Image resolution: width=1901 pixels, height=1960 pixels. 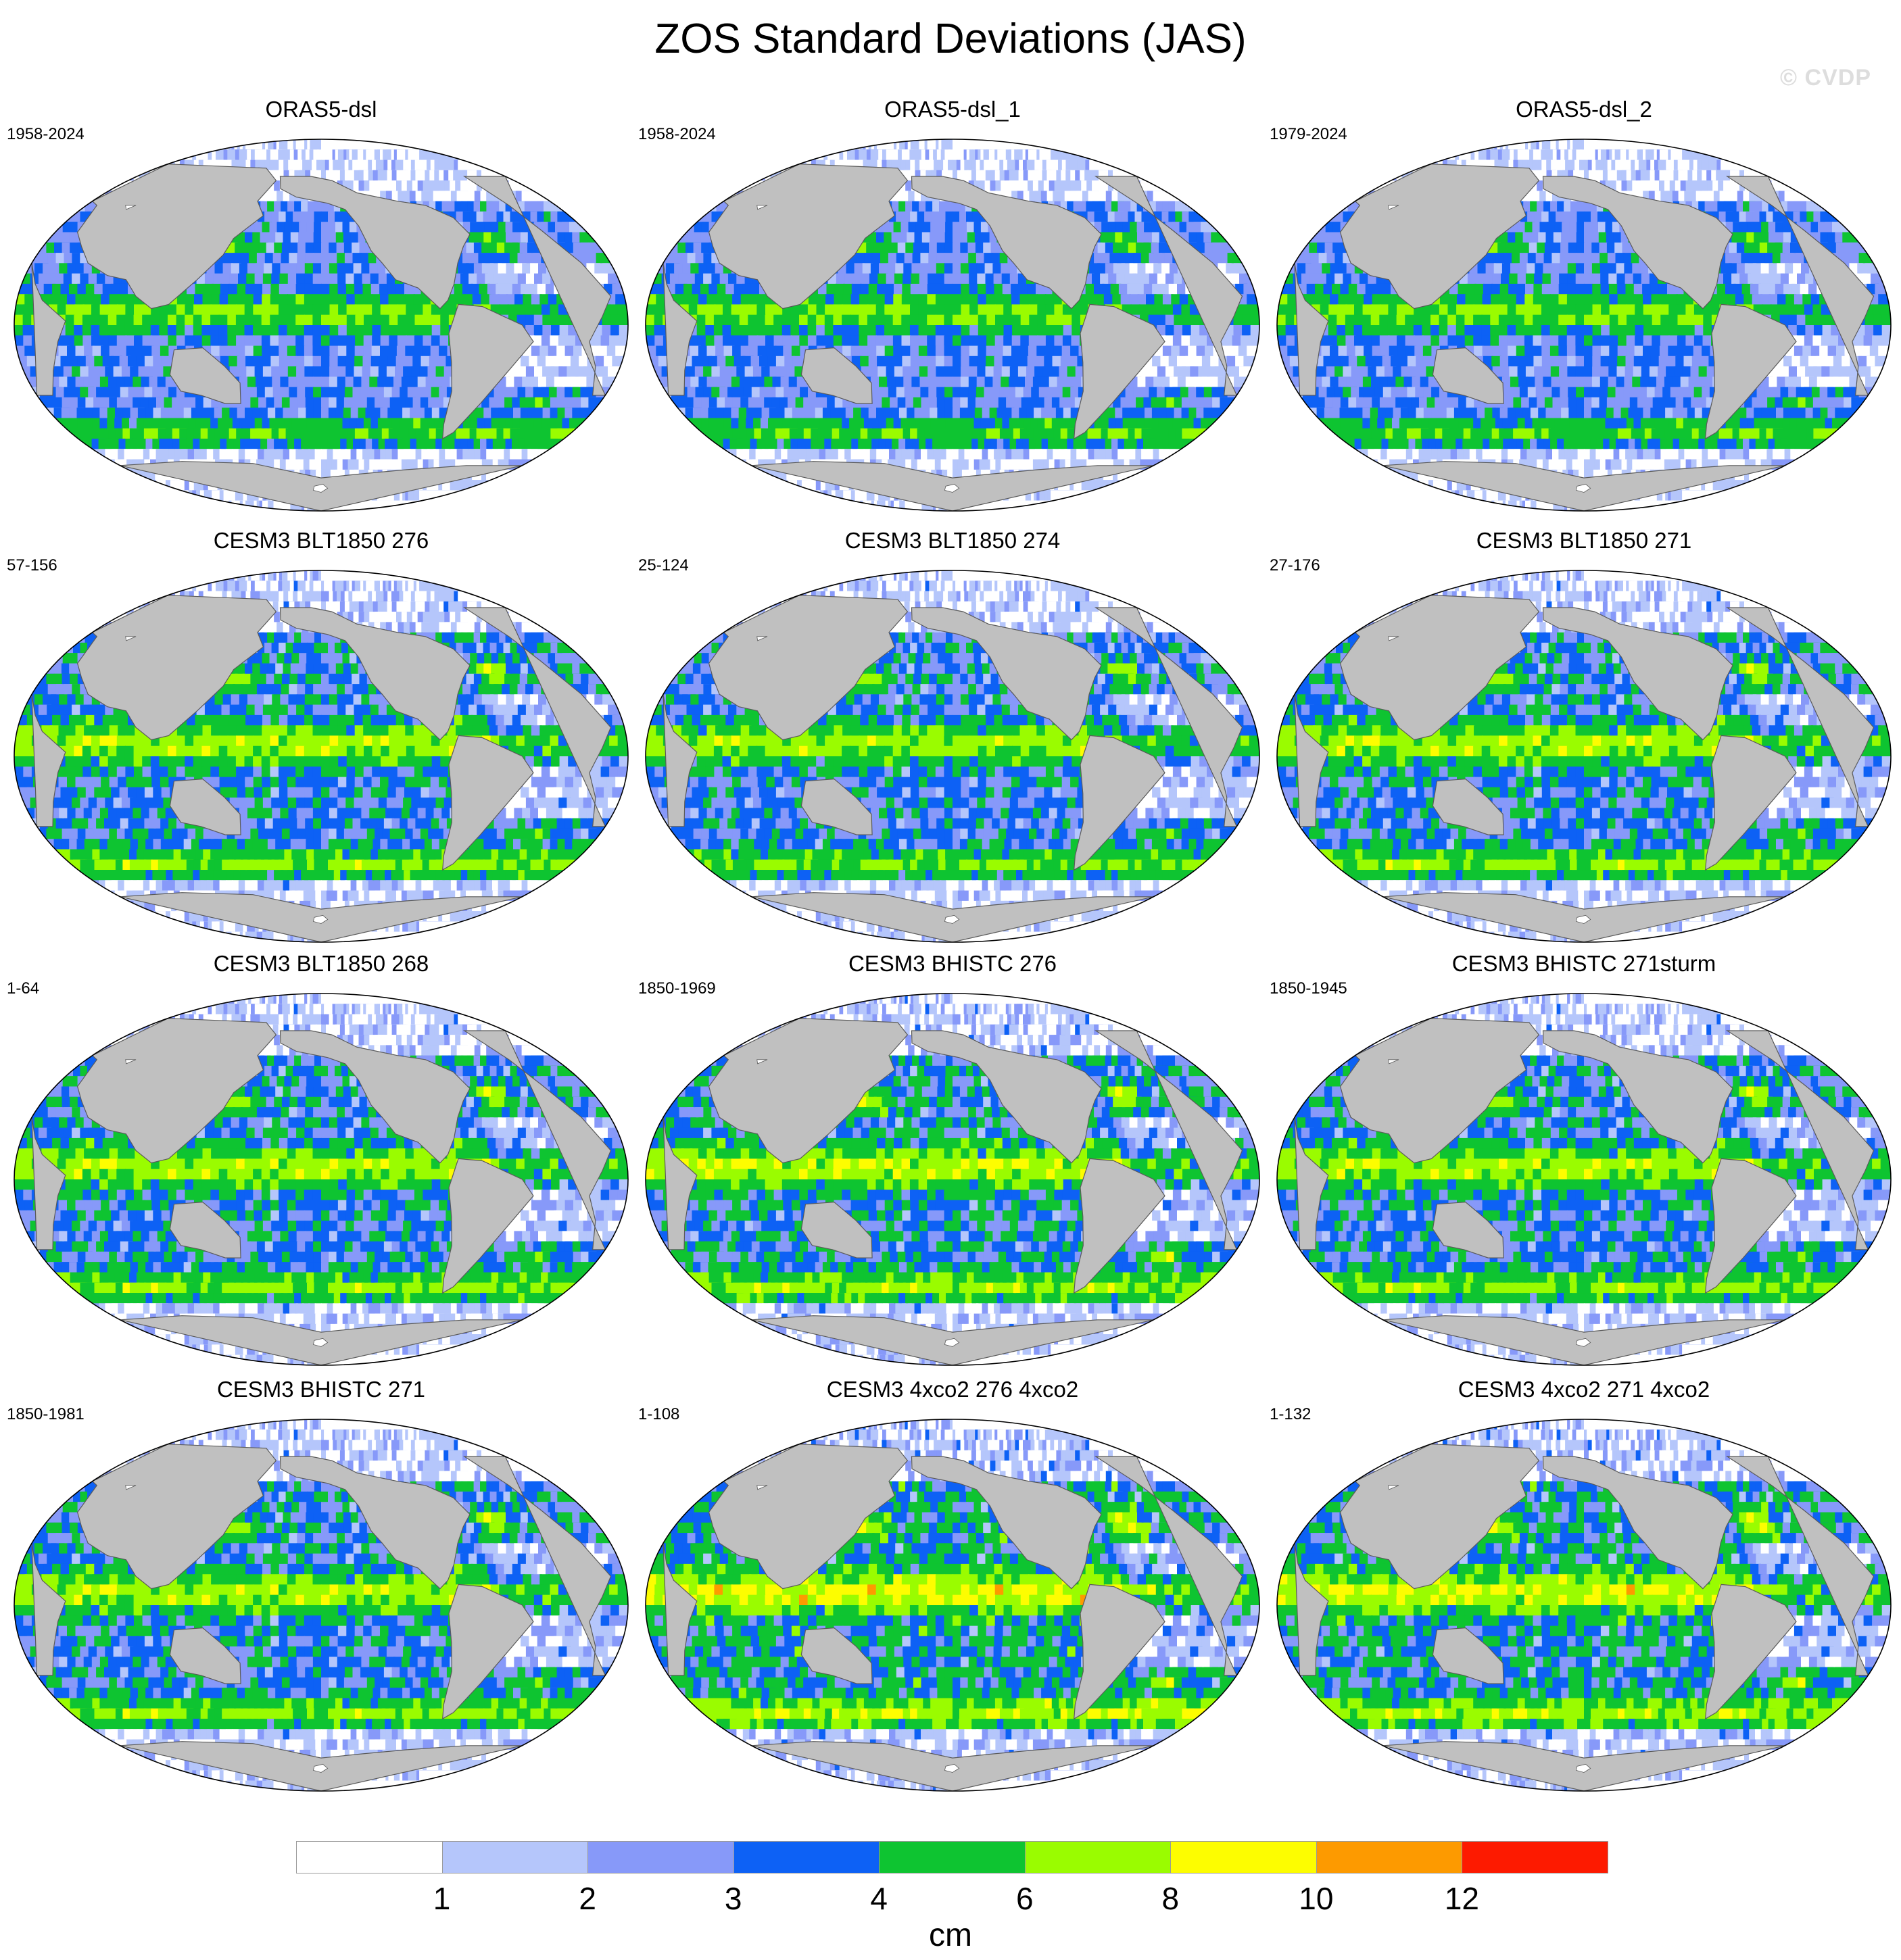 I want to click on colorbar-tick-label: 10, so click(x=1316, y=1898).